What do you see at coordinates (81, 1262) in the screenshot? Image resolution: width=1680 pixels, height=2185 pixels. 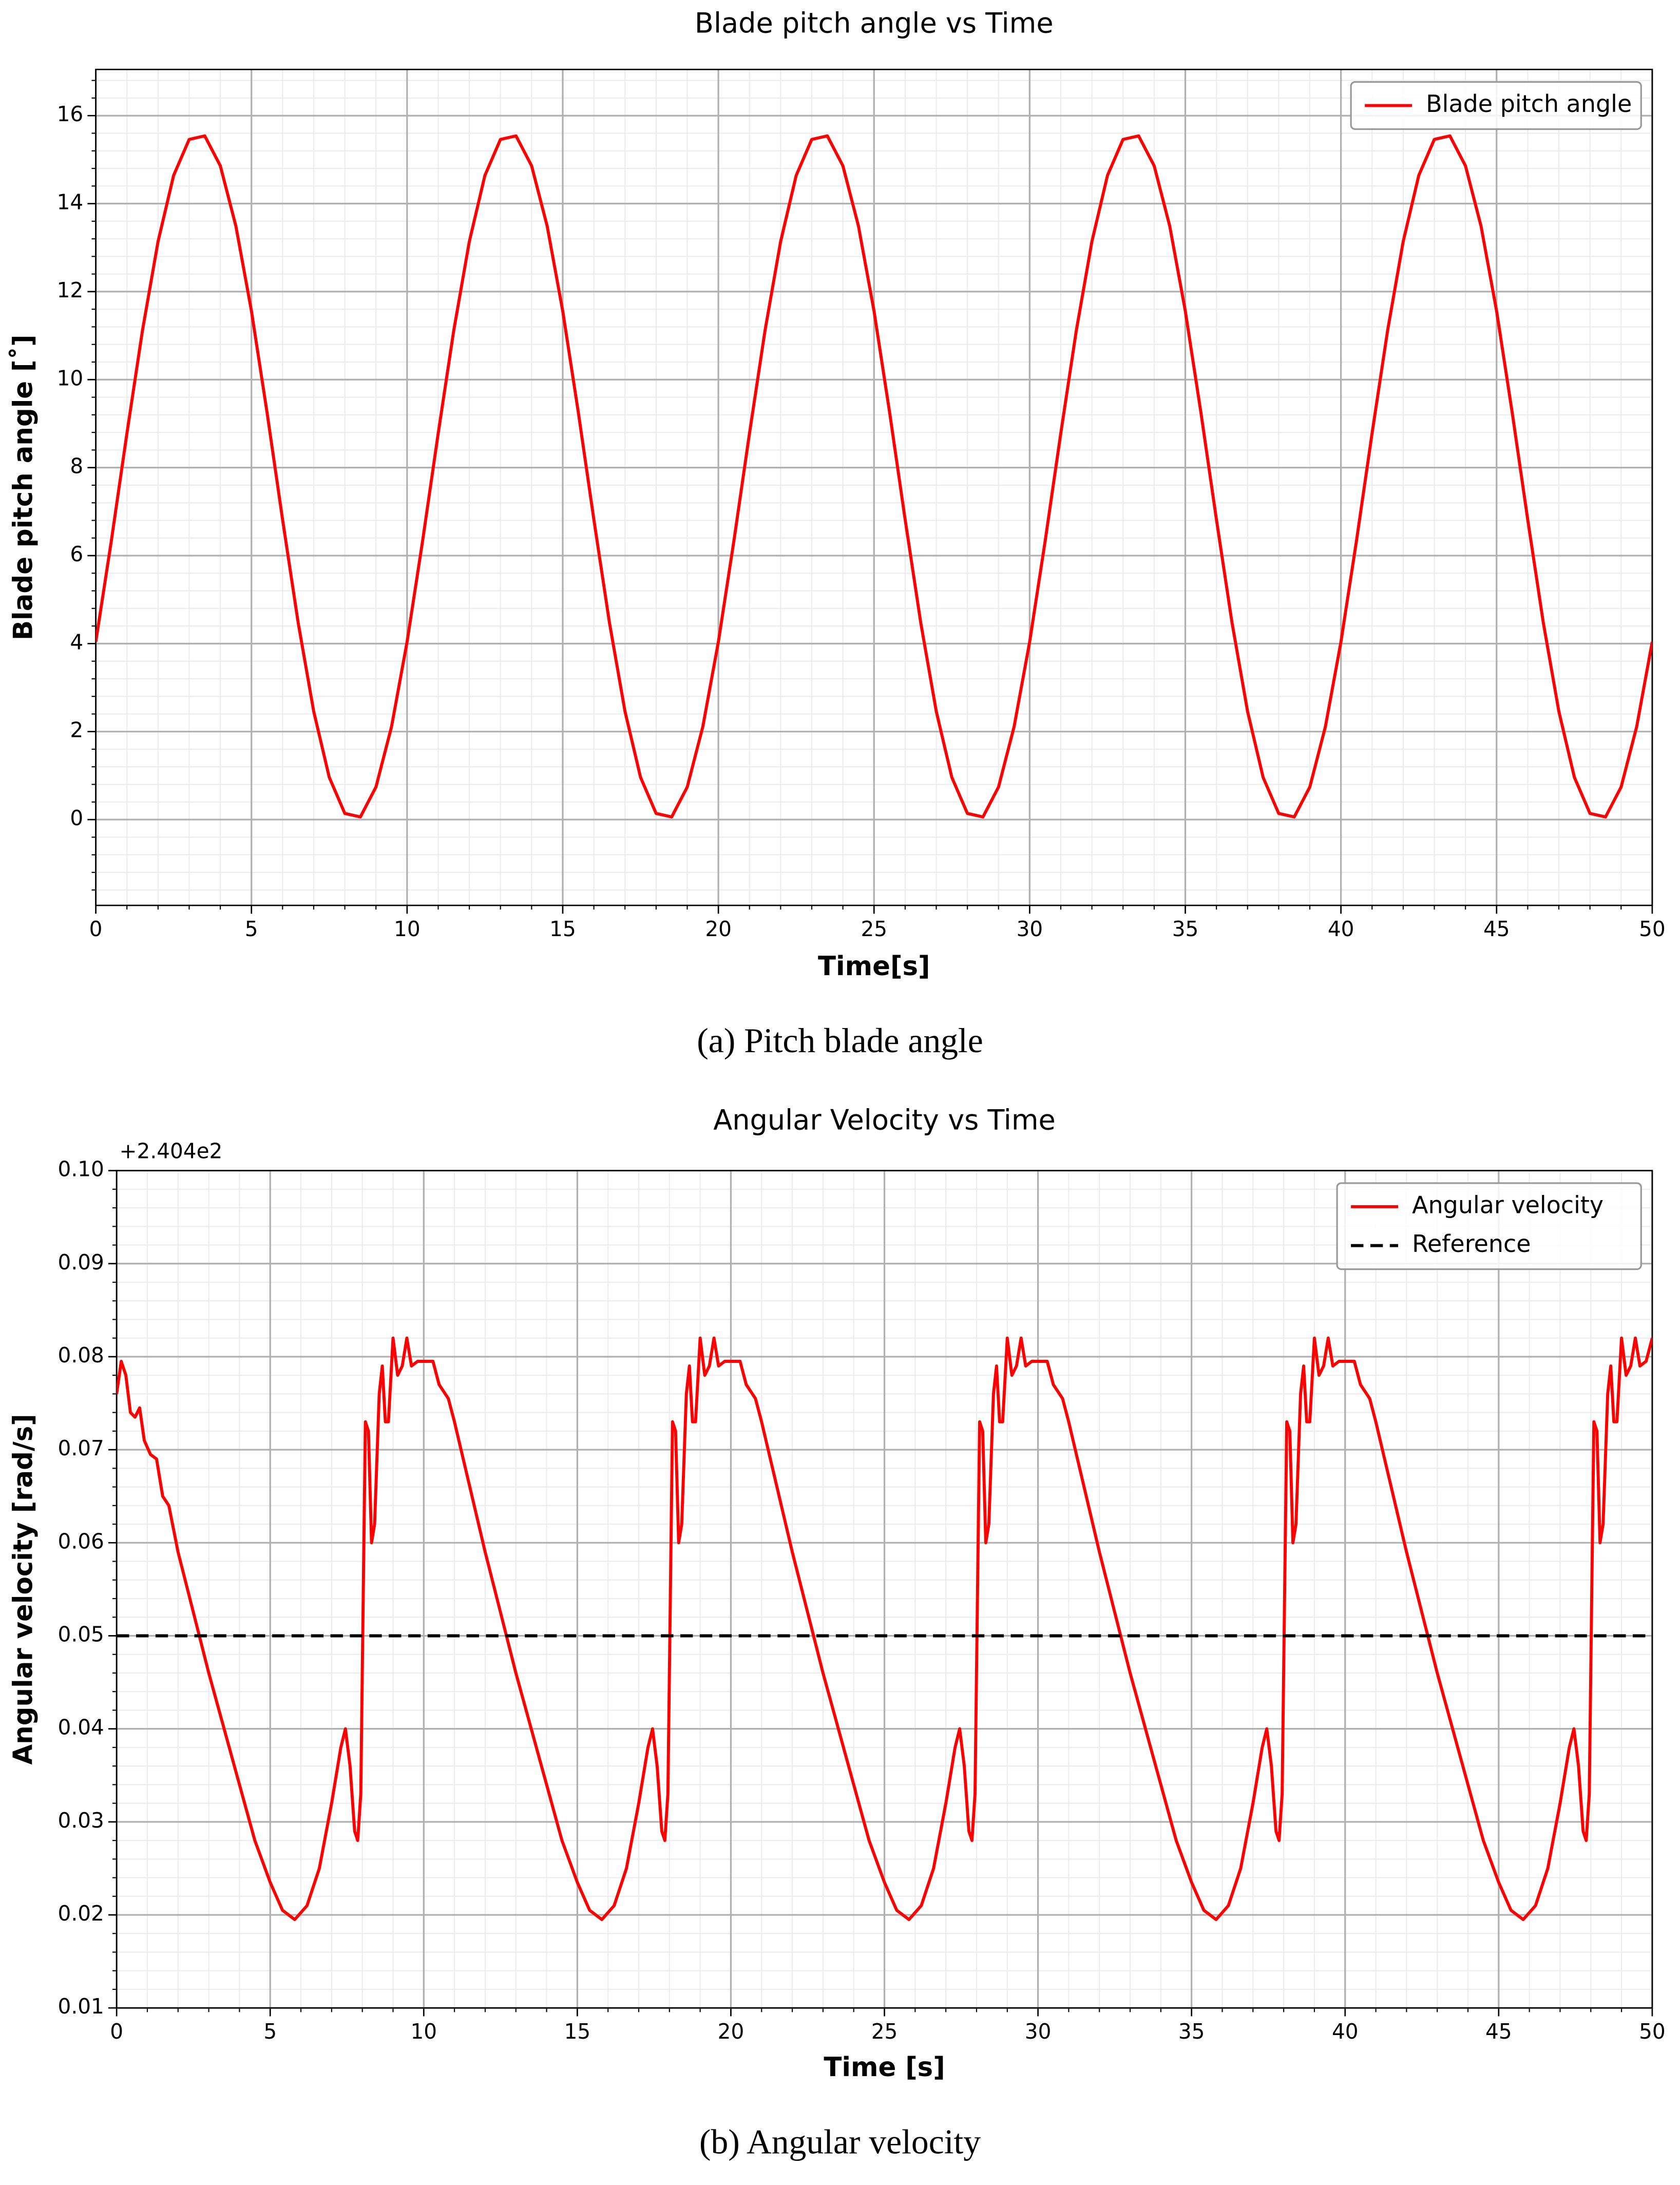 I see `y-tick-label: 0.09` at bounding box center [81, 1262].